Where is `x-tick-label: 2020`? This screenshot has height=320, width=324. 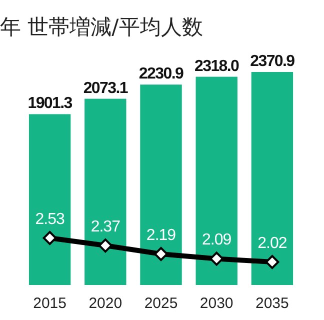
x-tick-label: 2020 is located at coordinates (105, 303).